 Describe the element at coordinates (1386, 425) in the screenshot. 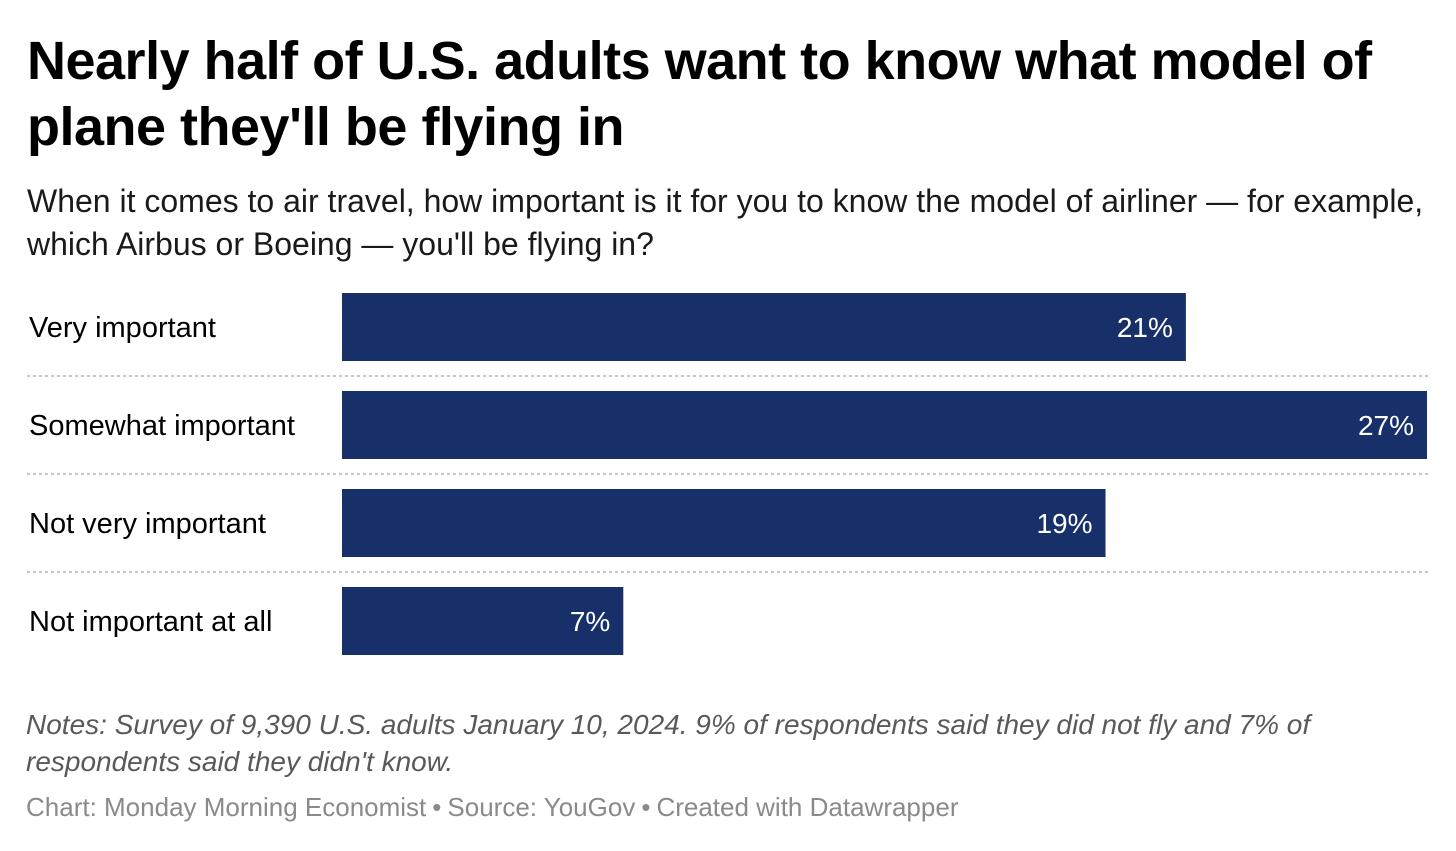

I see `data-label: 27%` at that location.